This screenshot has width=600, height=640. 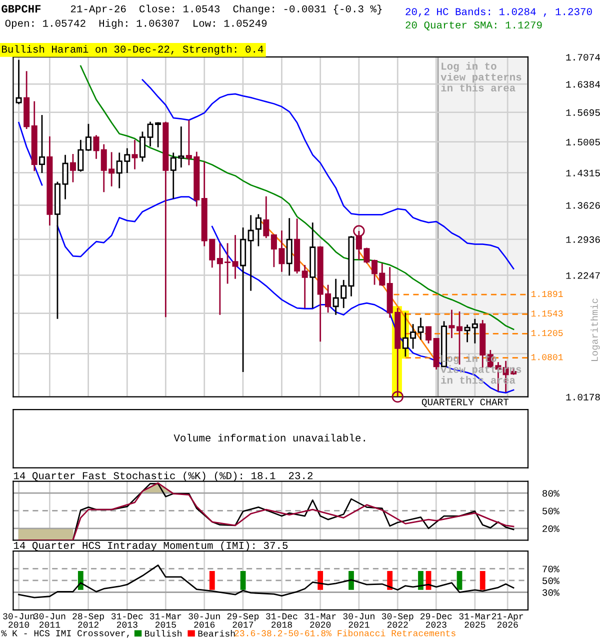 I want to click on text: 23.6-38.2-50-61.8% Fibonacci Retracements, so click(x=345, y=633).